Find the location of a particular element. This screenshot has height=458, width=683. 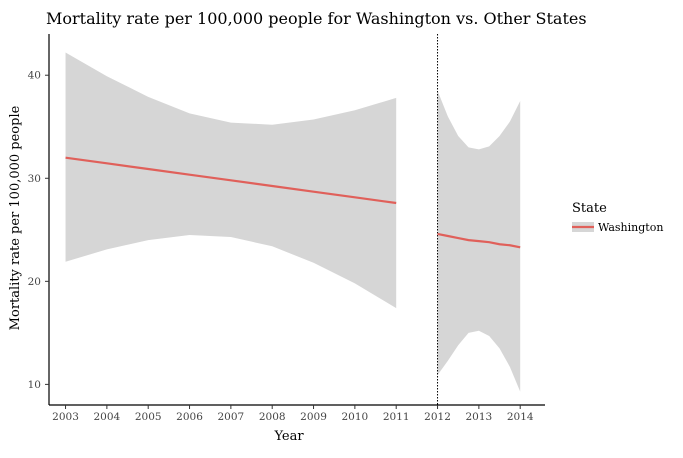

trend-line-post is located at coordinates (479, 240).